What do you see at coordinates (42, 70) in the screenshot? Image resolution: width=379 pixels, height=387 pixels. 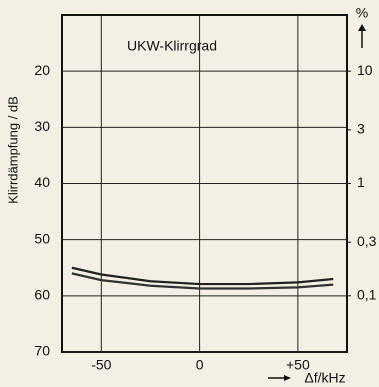 I see `y-tick-label: 20` at bounding box center [42, 70].